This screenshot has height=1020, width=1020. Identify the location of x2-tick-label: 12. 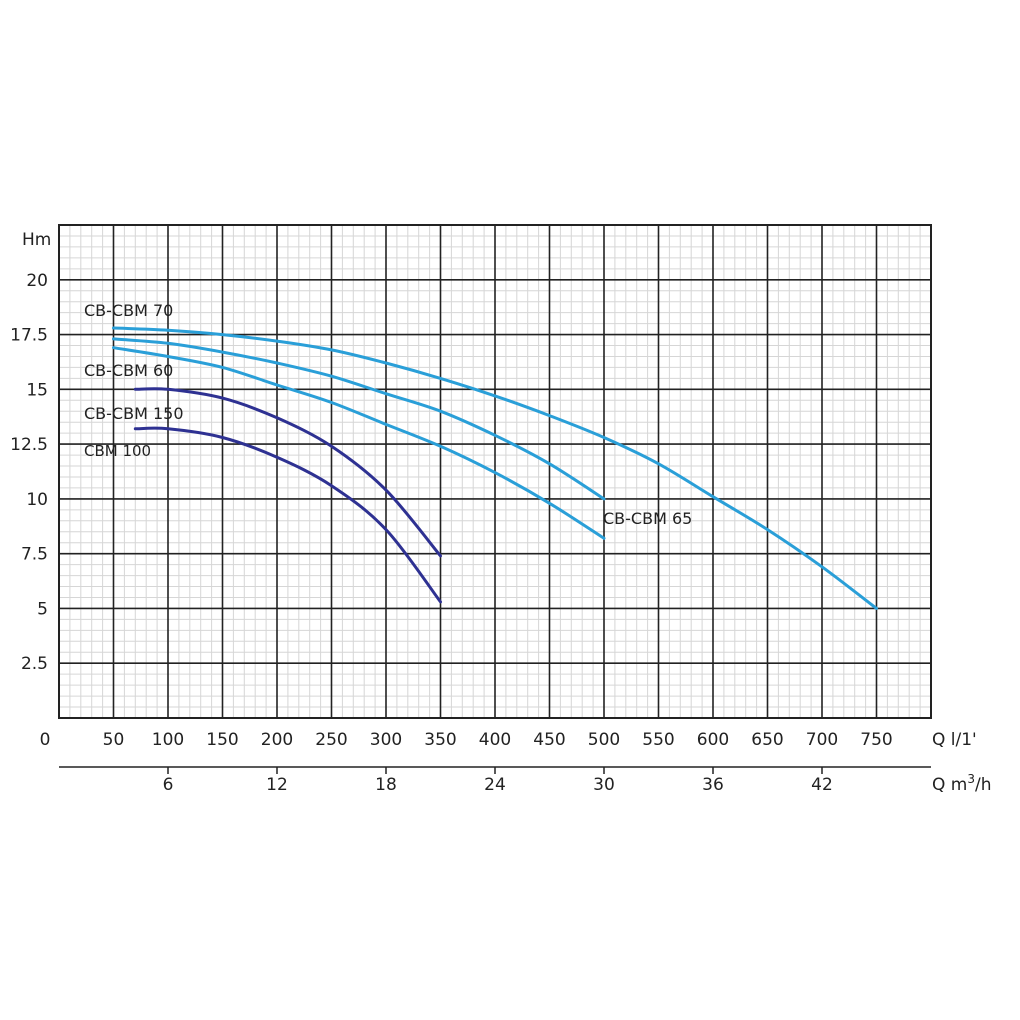
(277, 785).